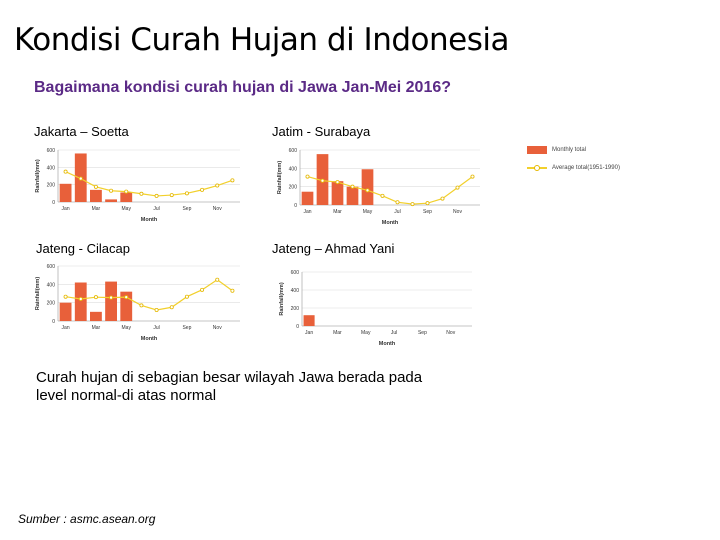  I want to click on legend-item-monthly: Monthly total, so click(556, 150).